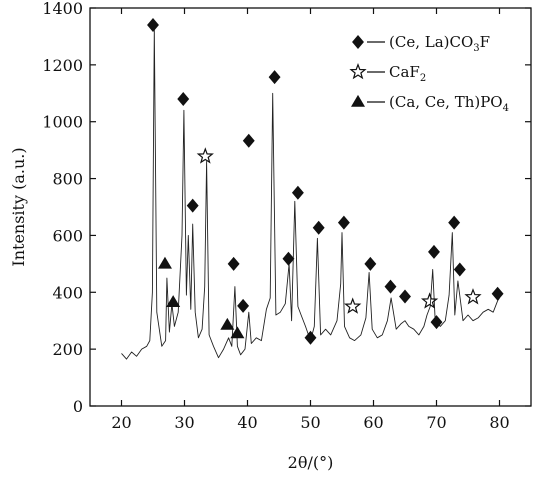 Image resolution: width=547 pixels, height=487 pixels. Describe the element at coordinates (67, 235) in the screenshot. I see `y-tick-label: 600` at that location.